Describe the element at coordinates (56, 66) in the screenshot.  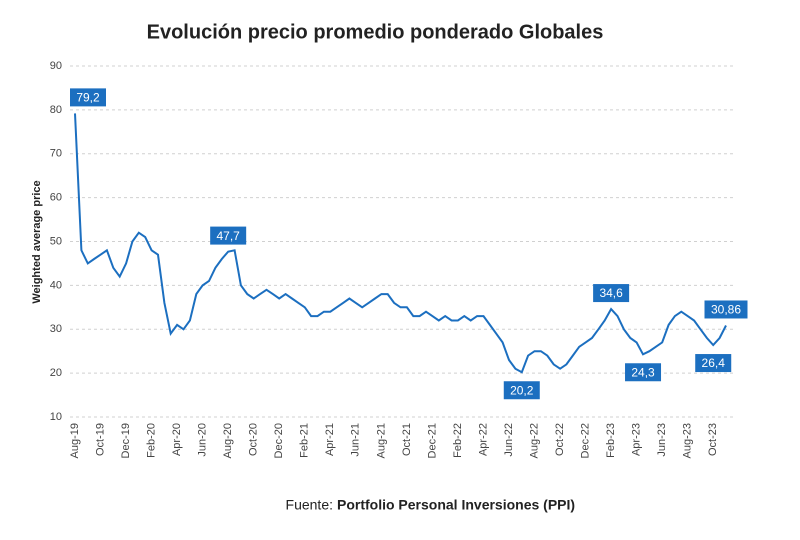
I see `y-tick-label: 90` at that location.